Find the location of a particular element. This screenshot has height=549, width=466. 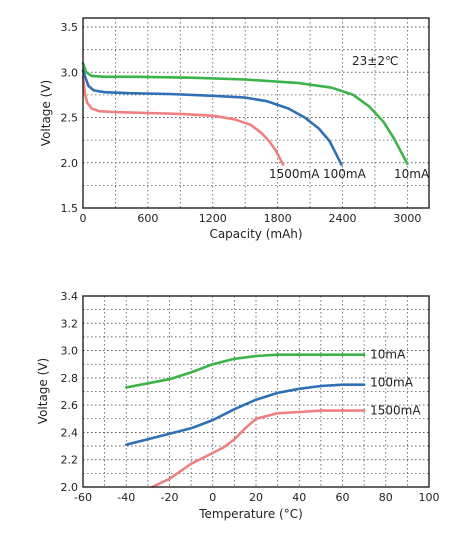

x-tick-label: -40 is located at coordinates (126, 497).